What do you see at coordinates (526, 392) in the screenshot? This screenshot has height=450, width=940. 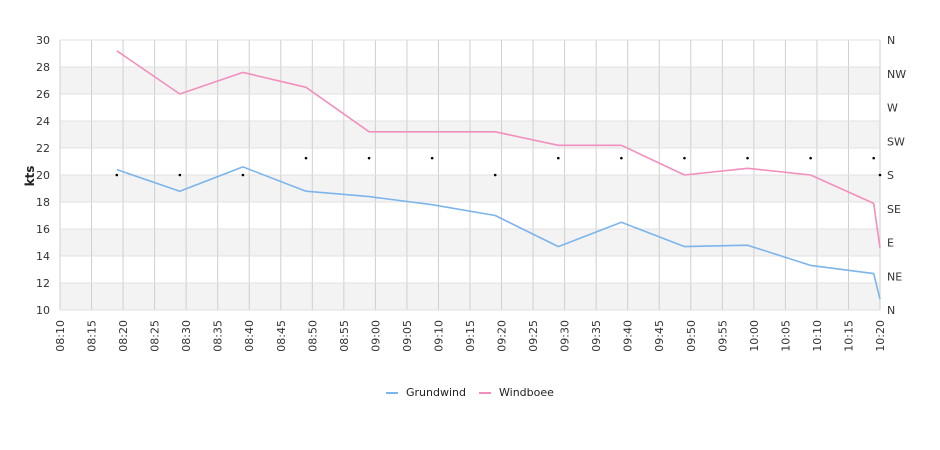 I see `legend-item-label: Windboee` at bounding box center [526, 392].